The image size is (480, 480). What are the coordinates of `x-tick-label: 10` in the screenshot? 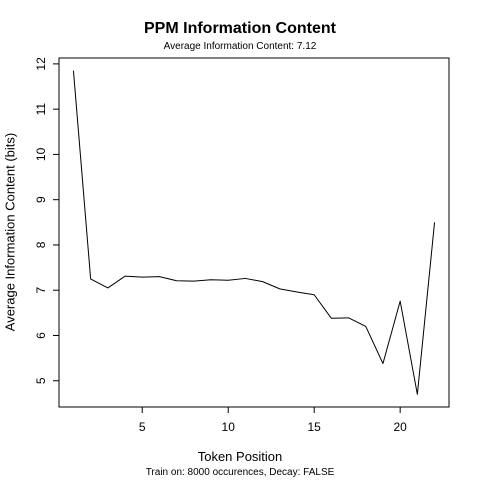 It's located at (229, 427).